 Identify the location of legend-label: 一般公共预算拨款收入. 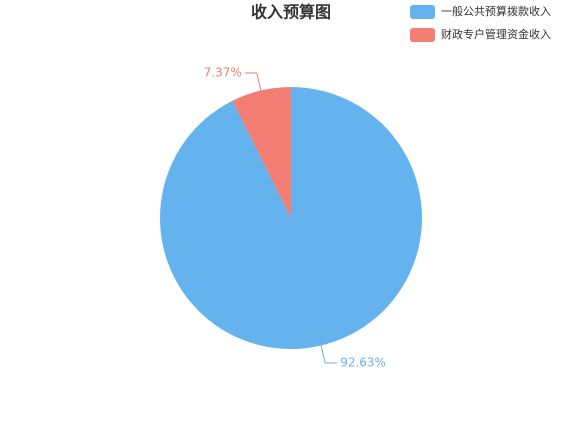
(496, 11).